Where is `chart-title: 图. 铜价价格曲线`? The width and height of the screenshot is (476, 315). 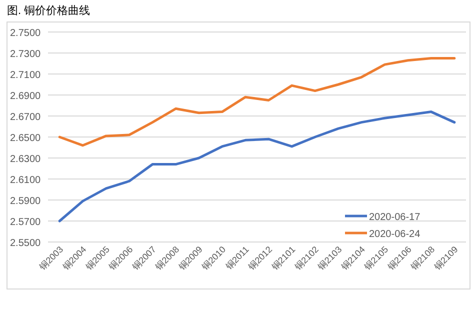
chart-title: 图. 铜价价格曲线 is located at coordinates (48, 10).